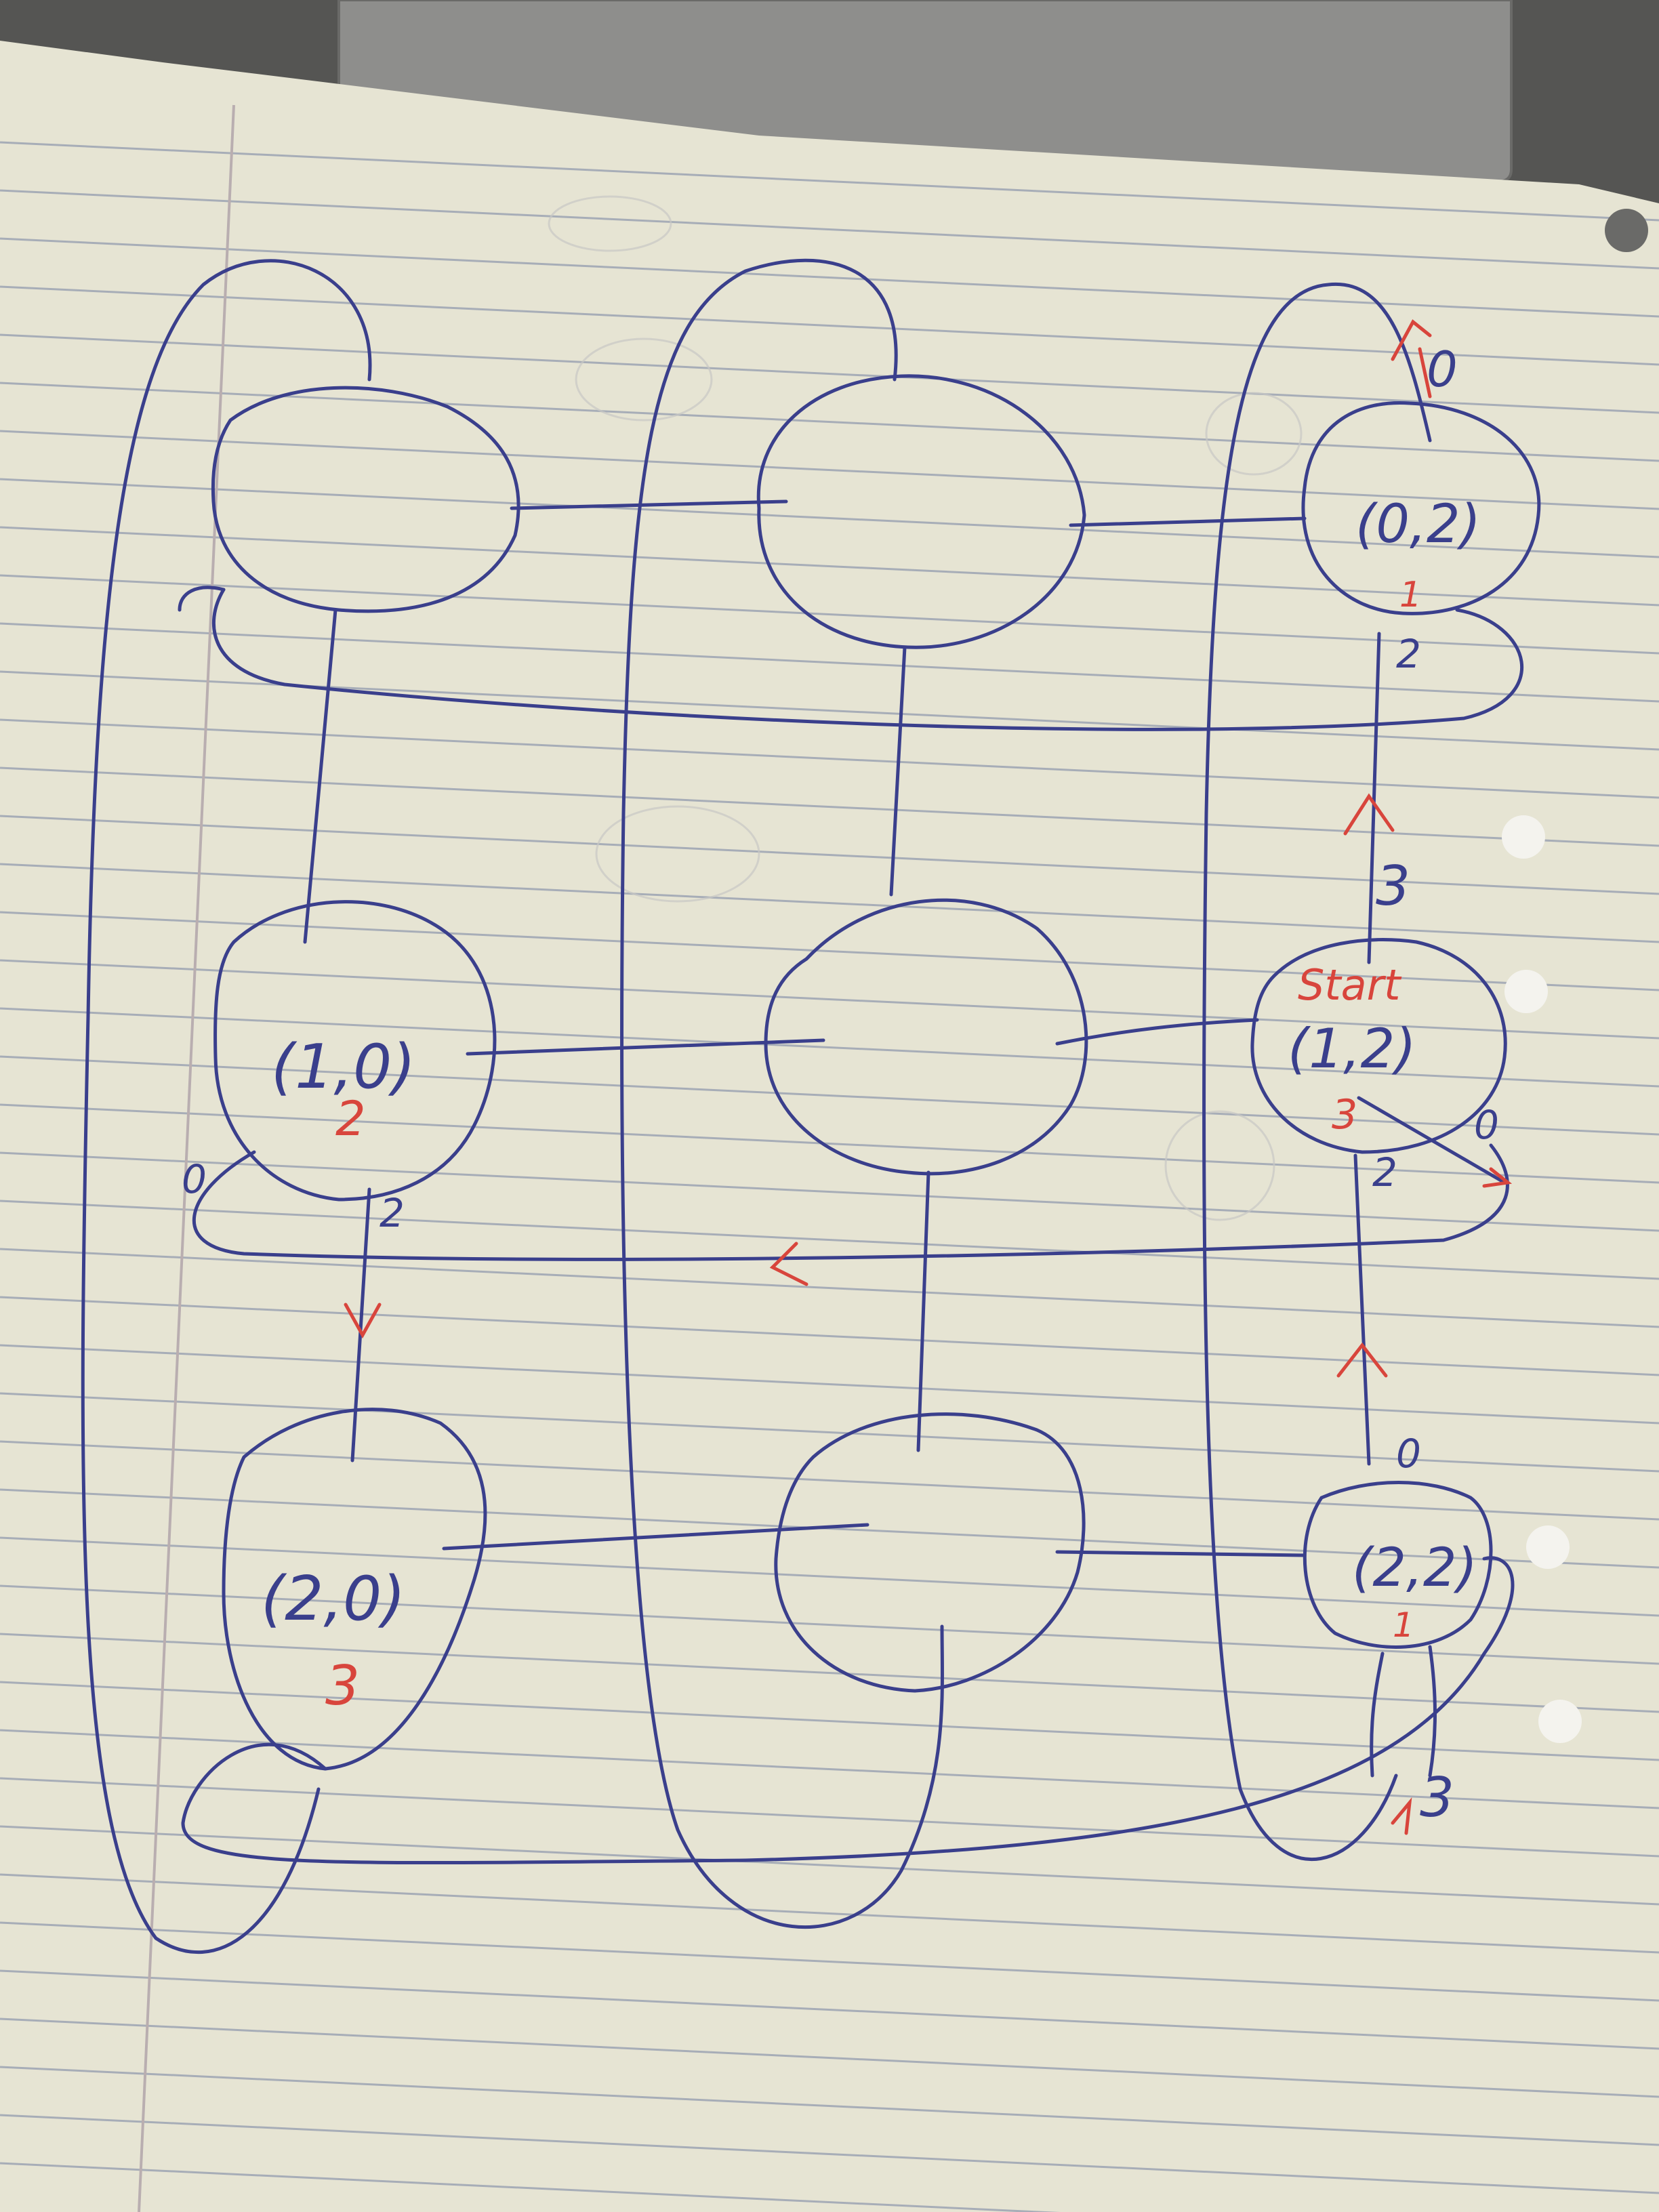 The image size is (1659, 2212). Describe the element at coordinates (645, 1047) in the screenshot. I see `edge-n10-n11` at that location.